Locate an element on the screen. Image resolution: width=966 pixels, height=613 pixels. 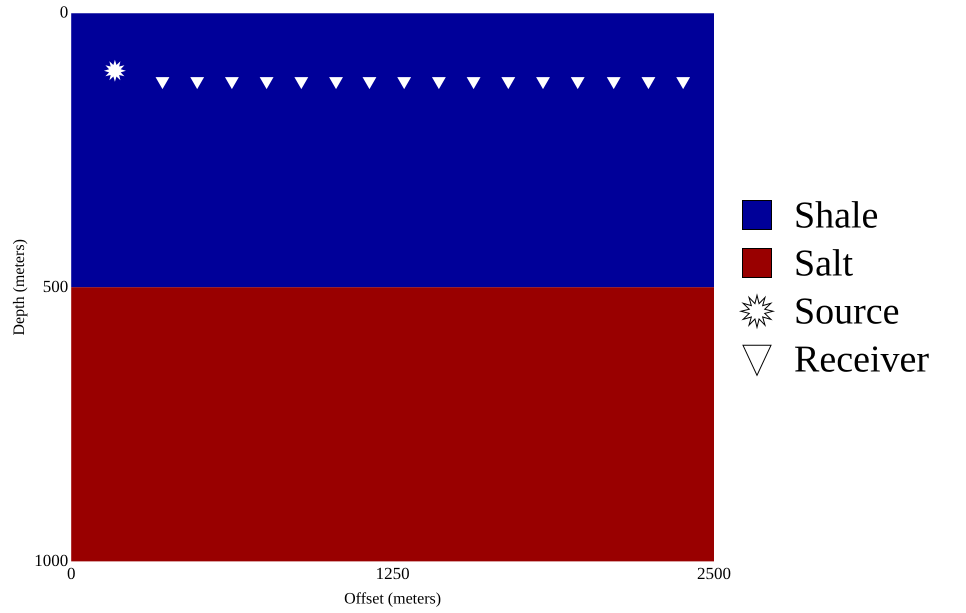
x-tick-label: 2500 is located at coordinates (714, 574).